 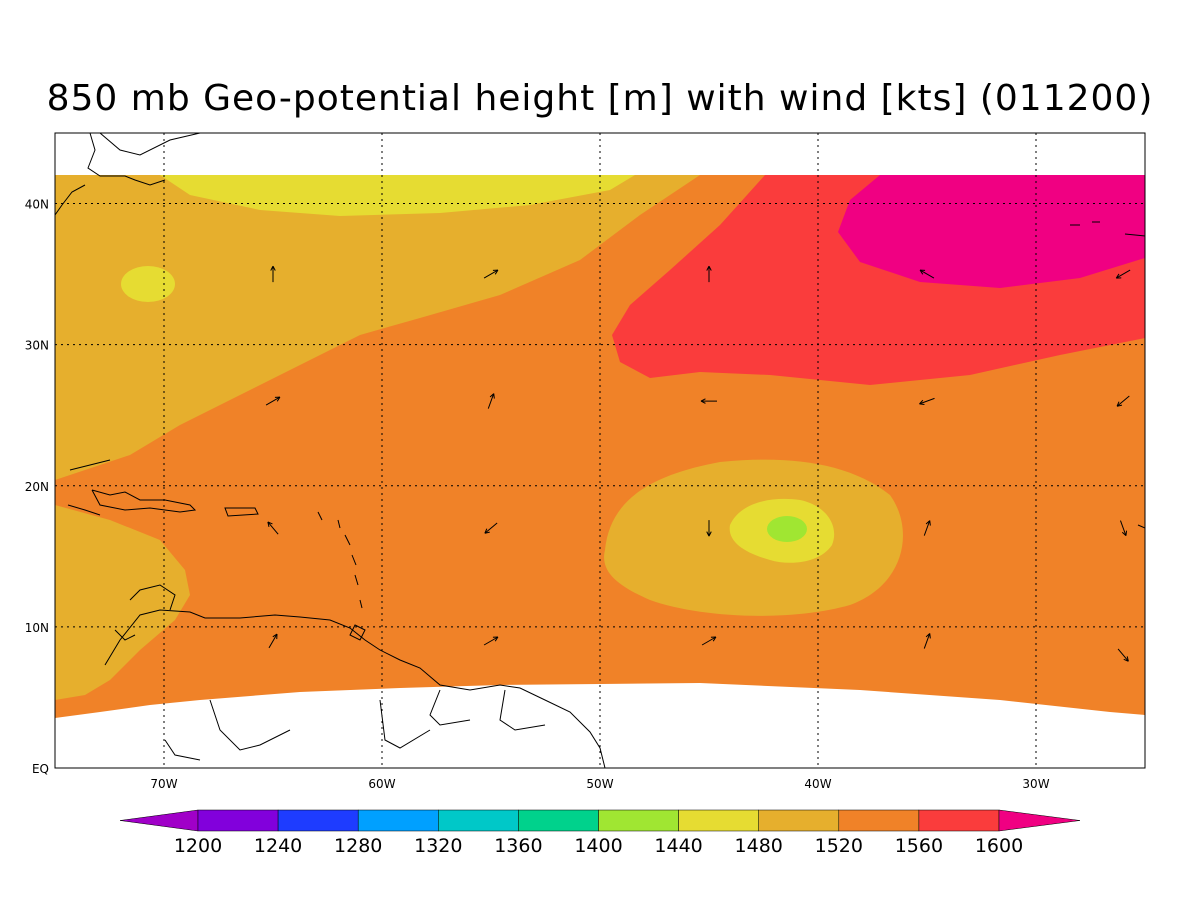 I want to click on colorbar-label: 1480, so click(x=759, y=846).